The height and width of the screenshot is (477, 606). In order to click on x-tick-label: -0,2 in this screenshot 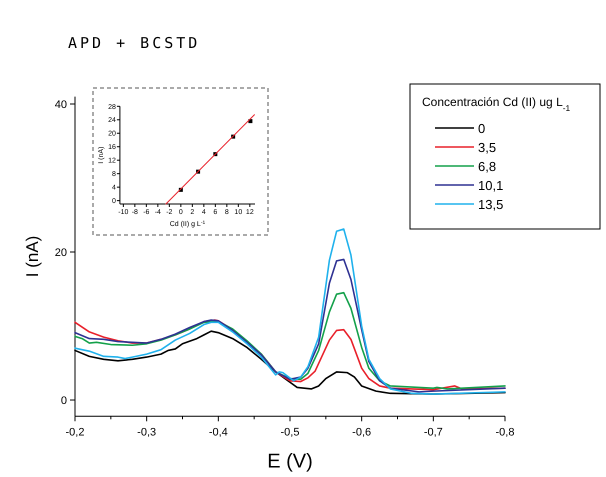, I will do `click(75, 432)`.